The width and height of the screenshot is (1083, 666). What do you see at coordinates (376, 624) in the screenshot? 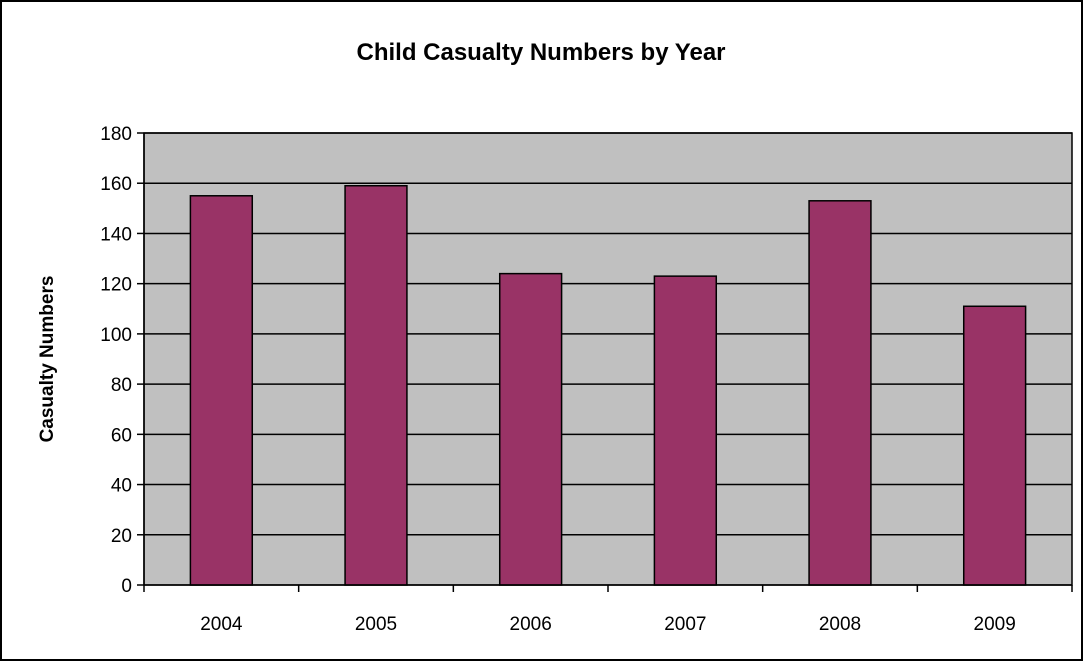
I see `x-tick-label: 2005` at bounding box center [376, 624].